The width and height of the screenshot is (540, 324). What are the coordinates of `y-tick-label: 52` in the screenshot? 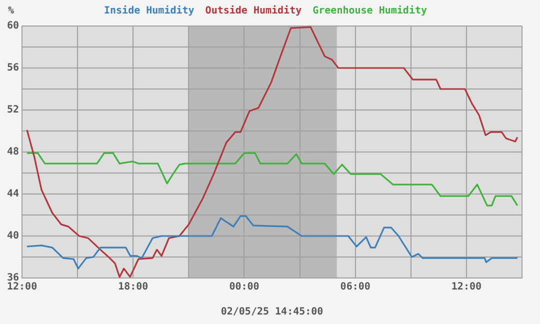 It's located at (13, 110).